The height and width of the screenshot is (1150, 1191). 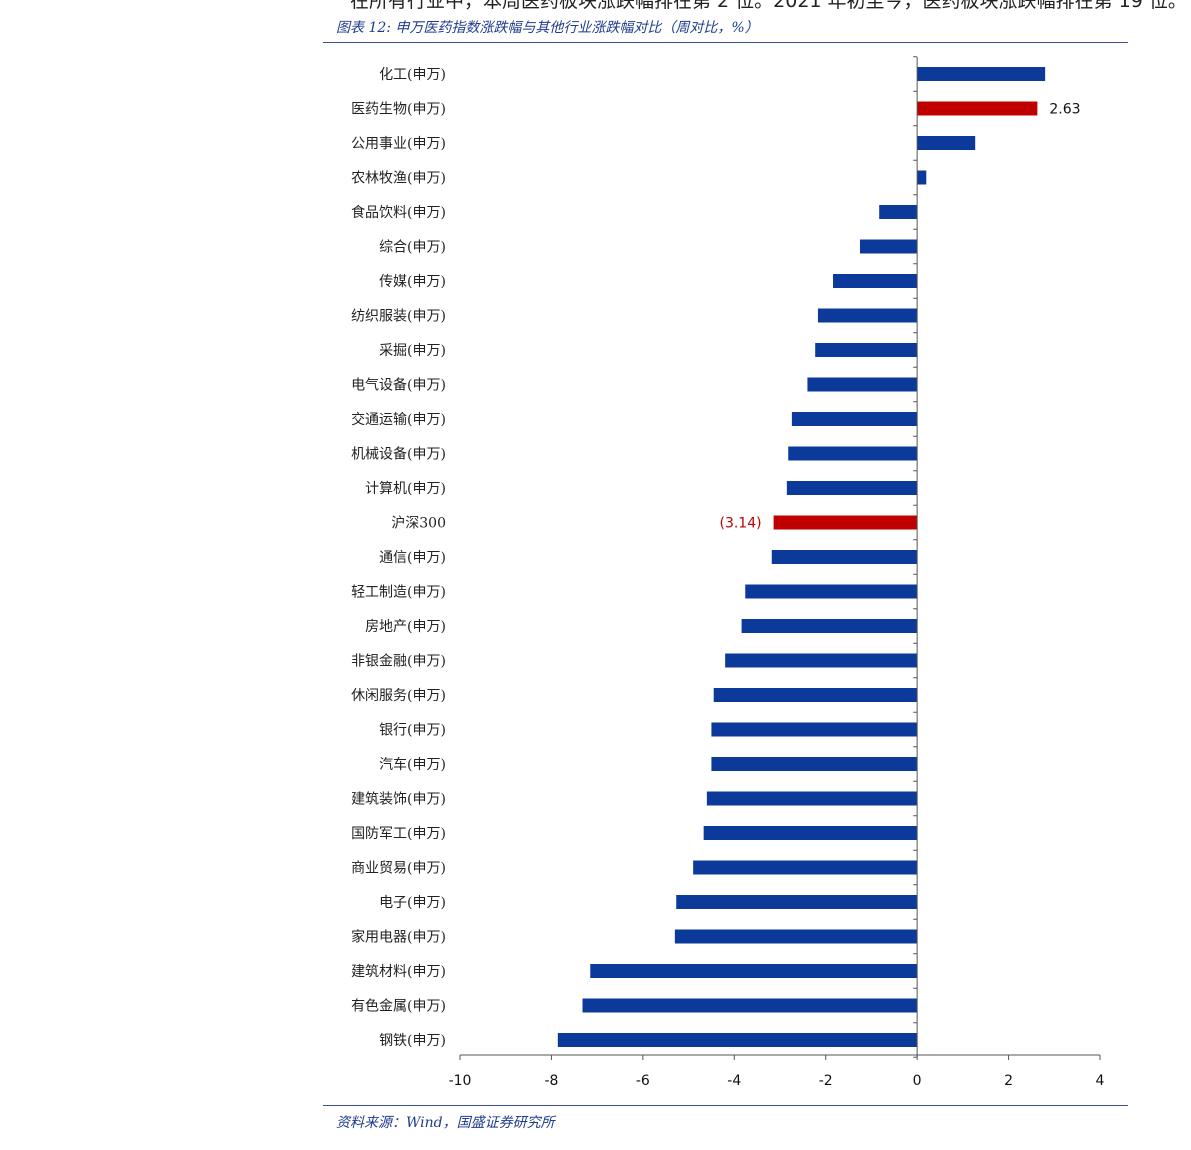 What do you see at coordinates (412, 282) in the screenshot?
I see `category-label: 传媒(申万)` at bounding box center [412, 282].